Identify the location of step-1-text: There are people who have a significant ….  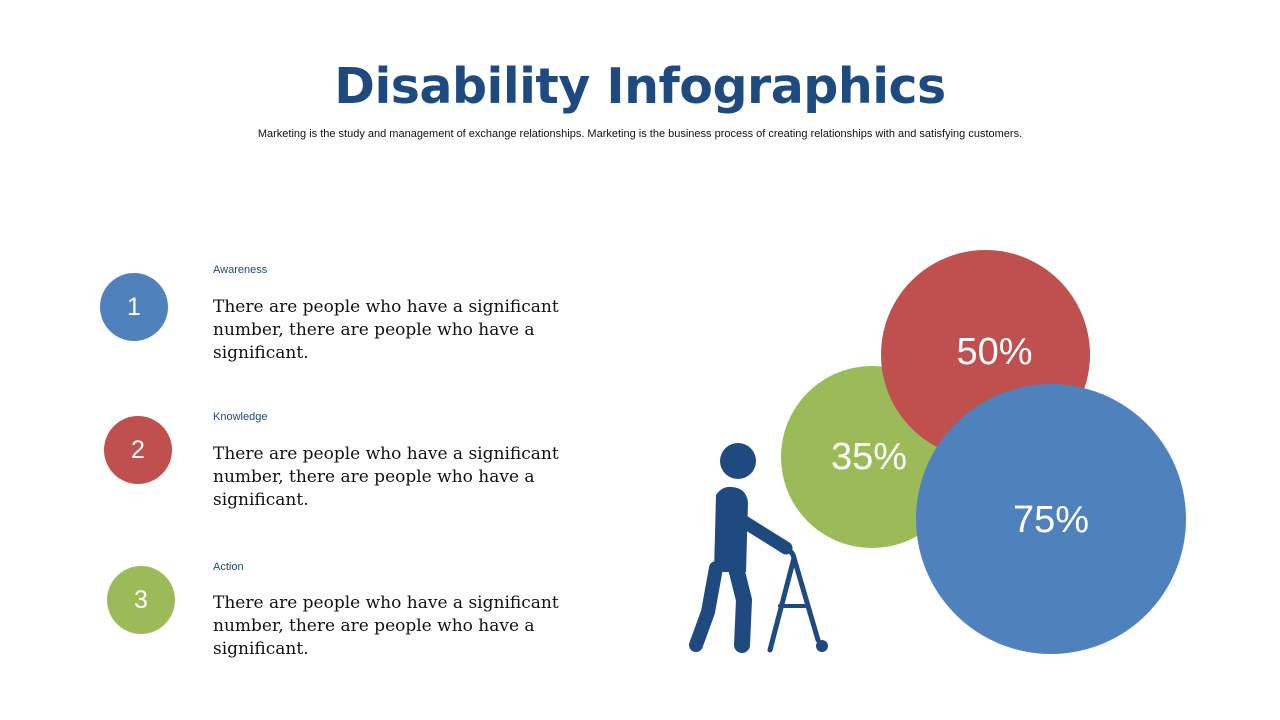
(386, 330).